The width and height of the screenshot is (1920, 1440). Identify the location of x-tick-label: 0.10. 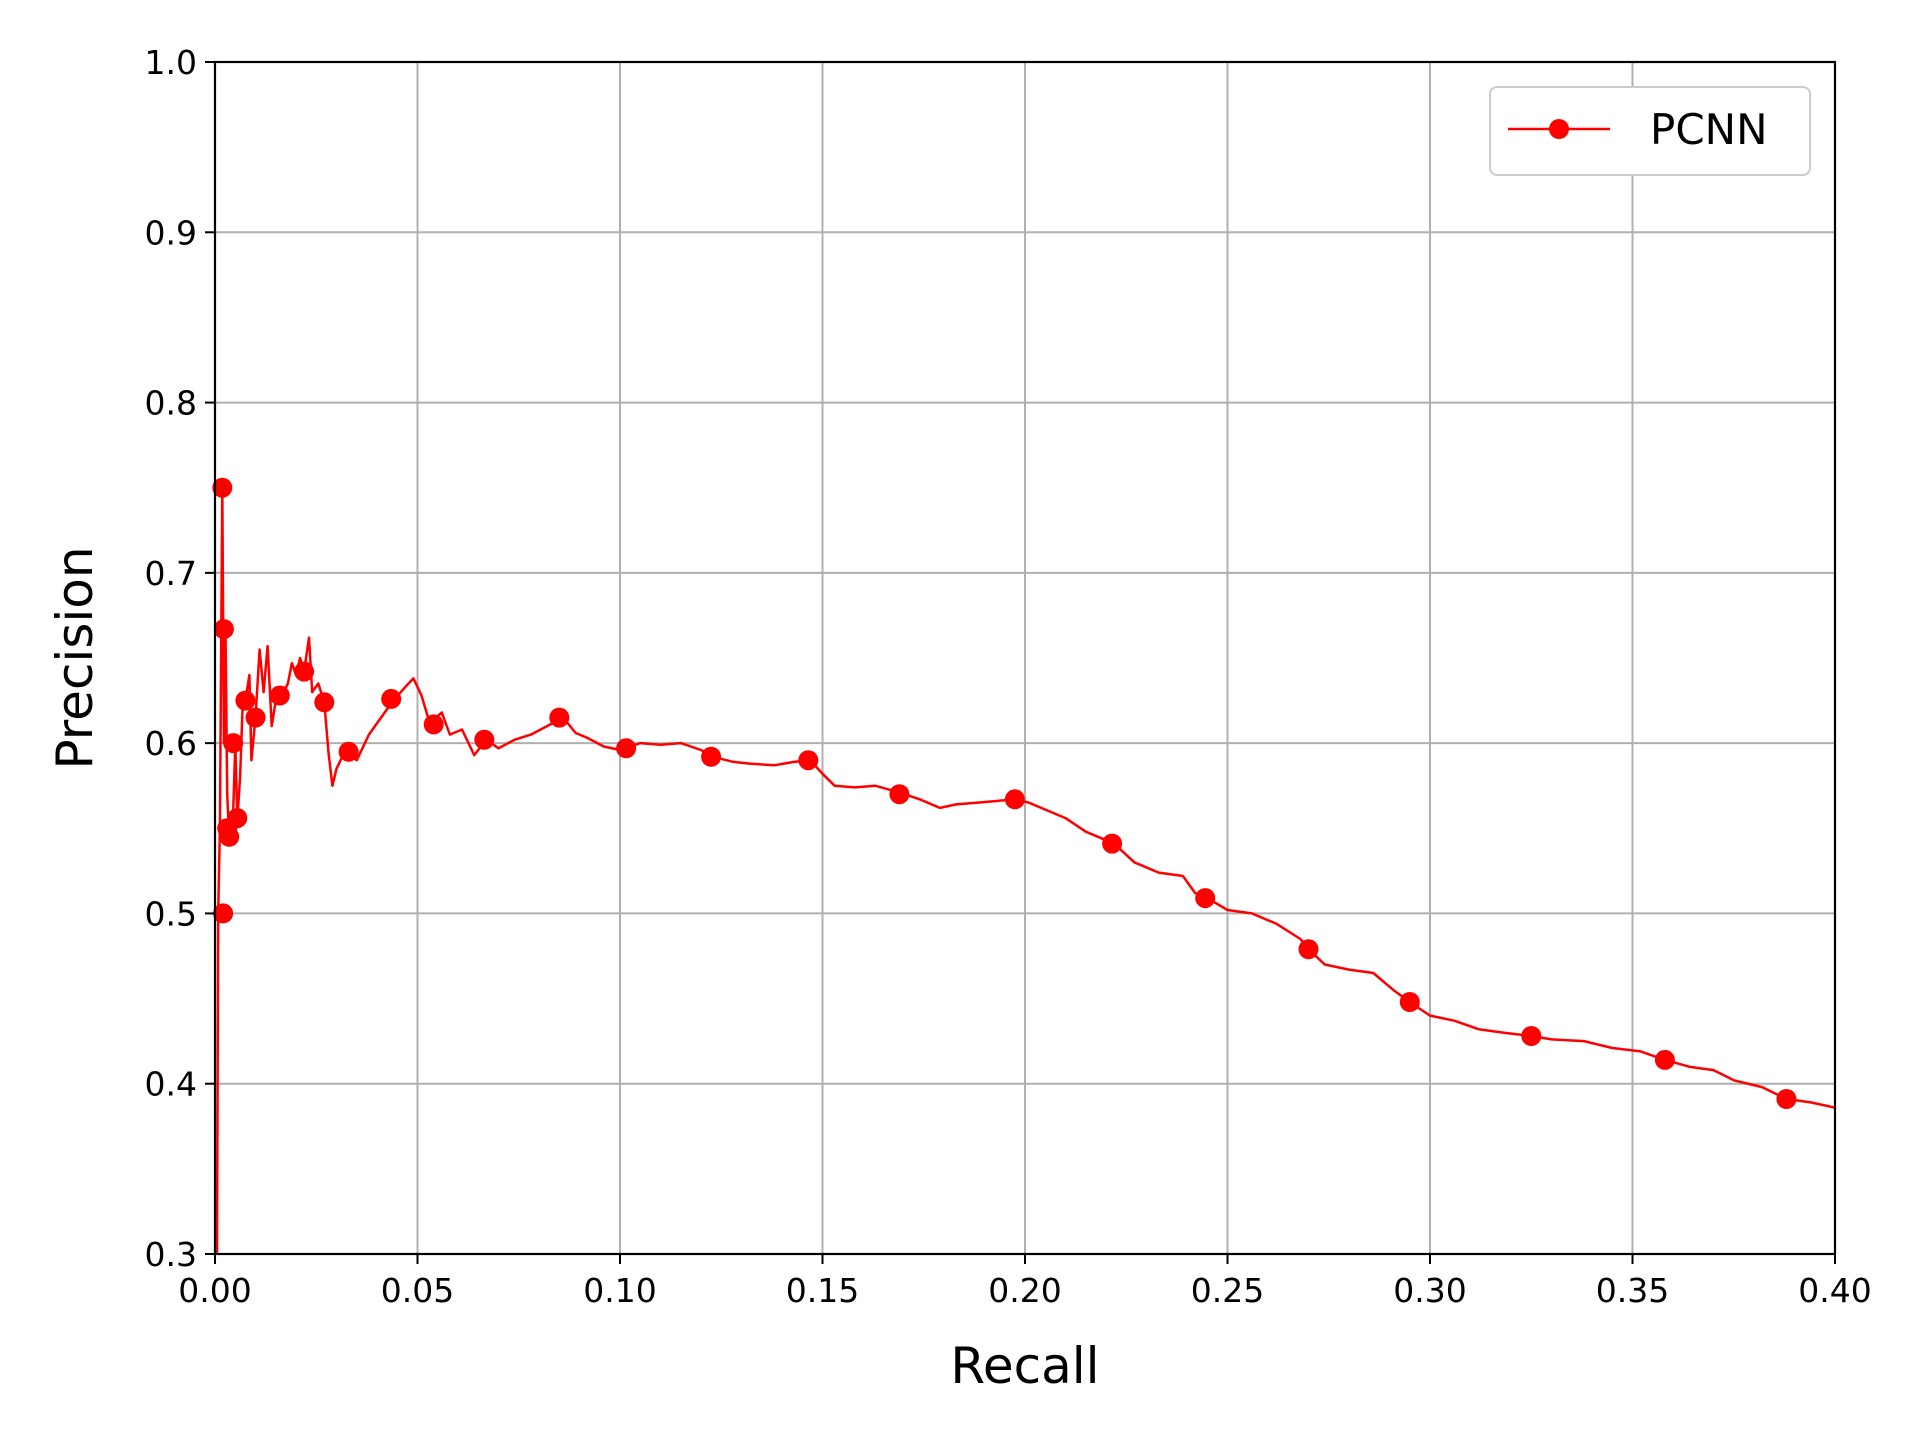
(619, 1290).